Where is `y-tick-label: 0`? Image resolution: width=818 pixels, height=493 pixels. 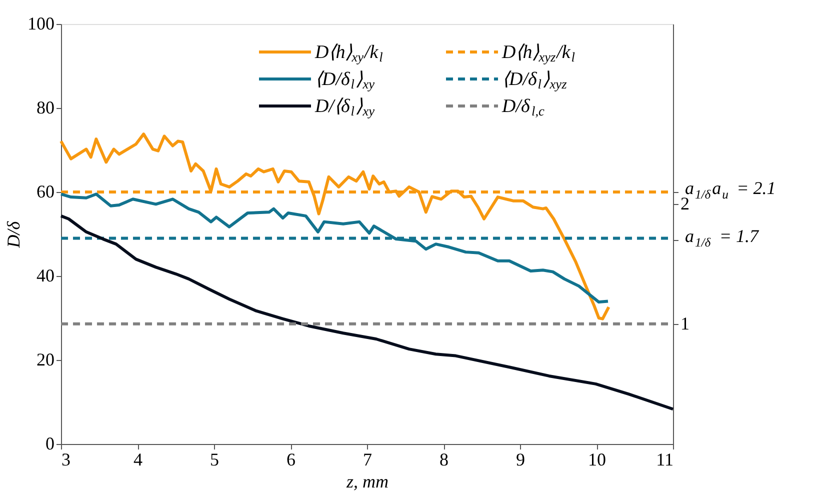
y-tick-label: 0 is located at coordinates (50, 444).